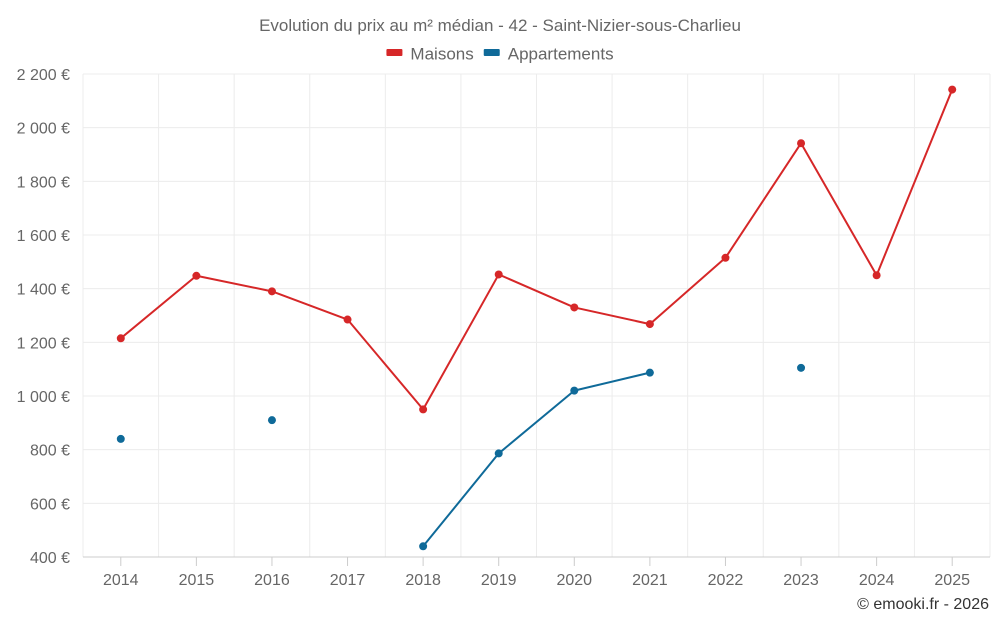 The width and height of the screenshot is (1000, 625). I want to click on y-tick-label: 1 800 €, so click(43, 182).